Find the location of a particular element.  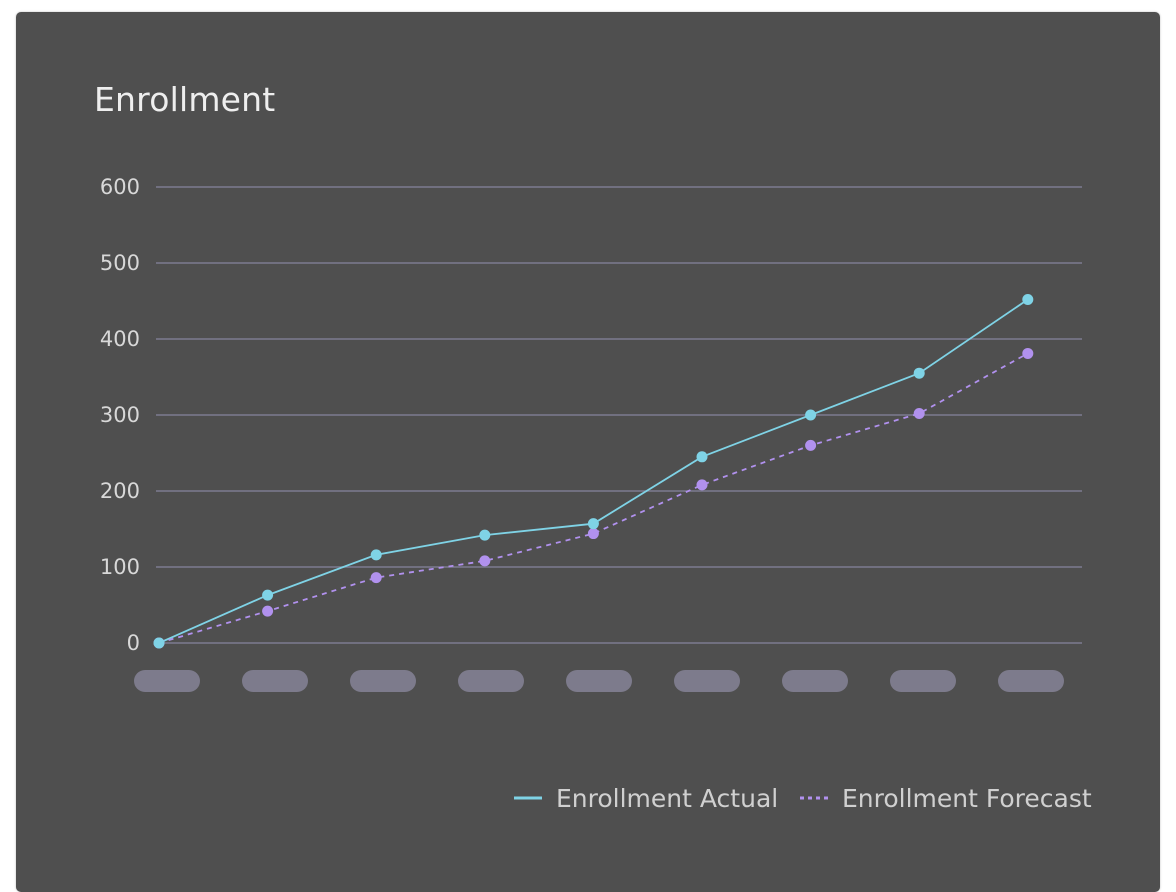

y-tick-label: 200 is located at coordinates (120, 491).